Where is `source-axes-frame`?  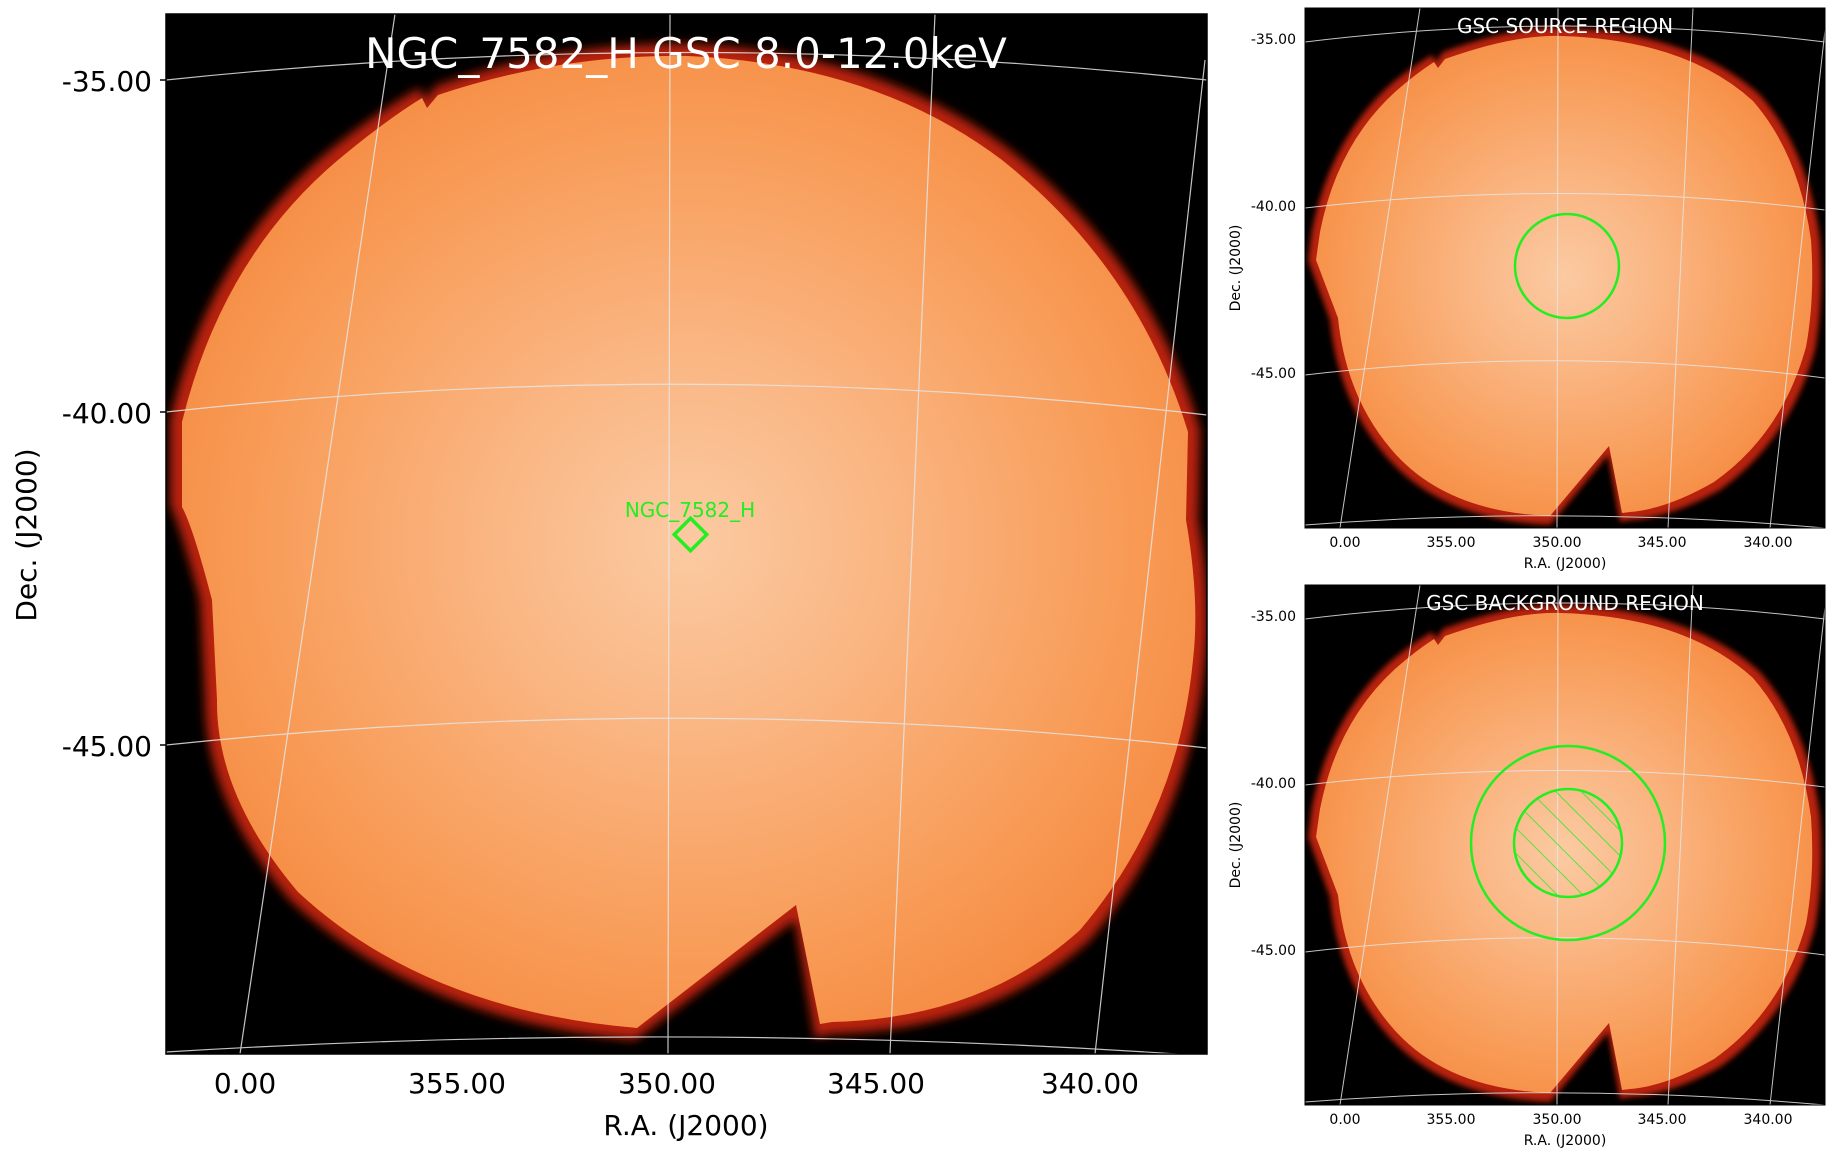
source-axes-frame is located at coordinates (1565, 268).